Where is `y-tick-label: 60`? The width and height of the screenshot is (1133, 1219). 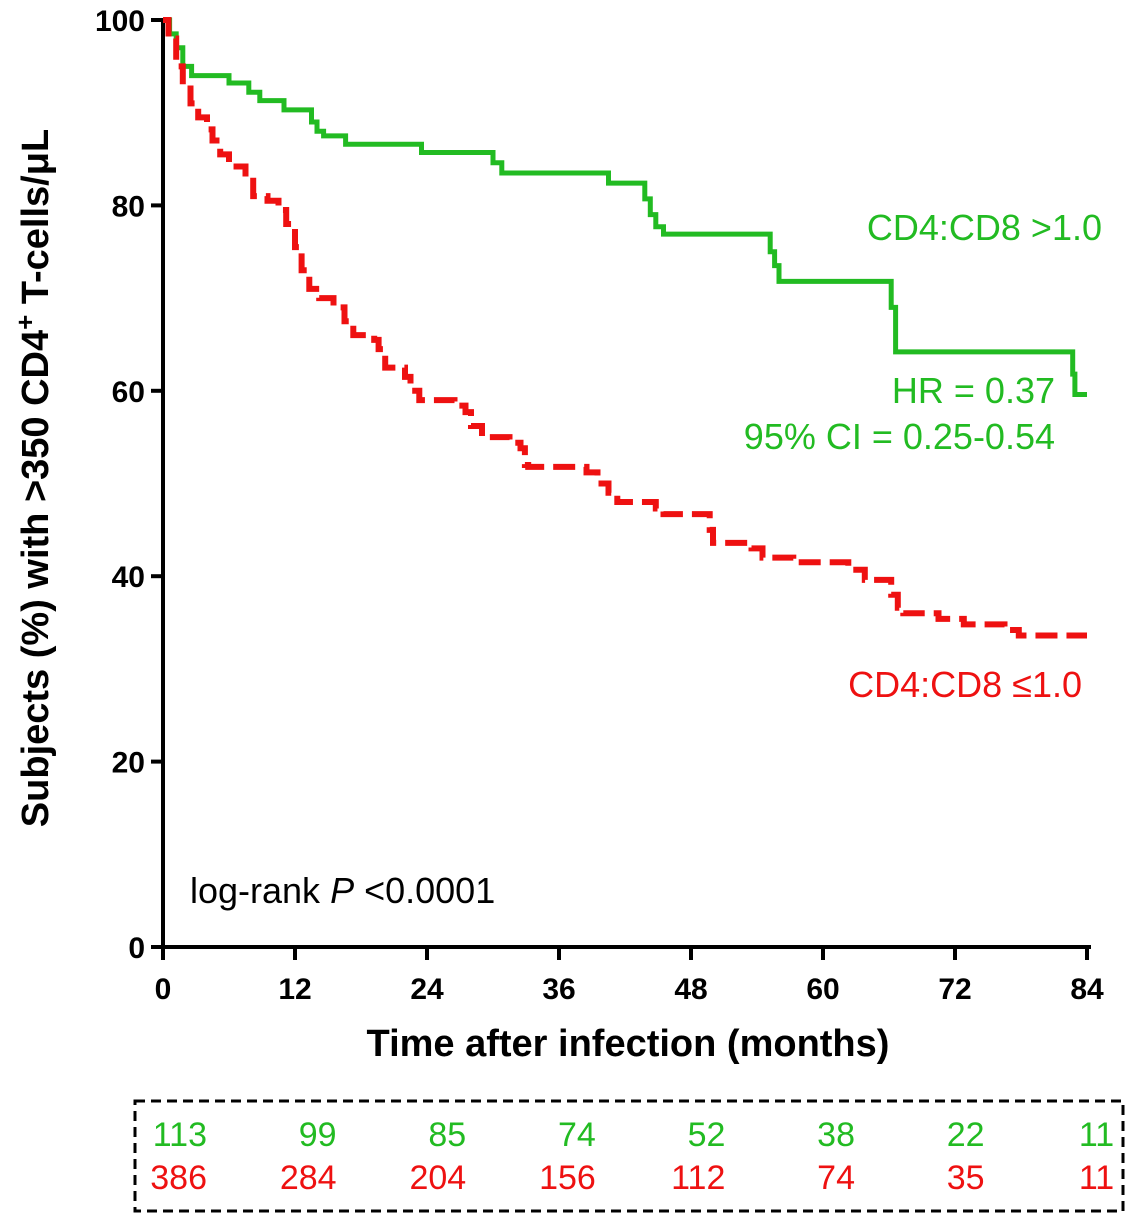
y-tick-label: 60 is located at coordinates (128, 392).